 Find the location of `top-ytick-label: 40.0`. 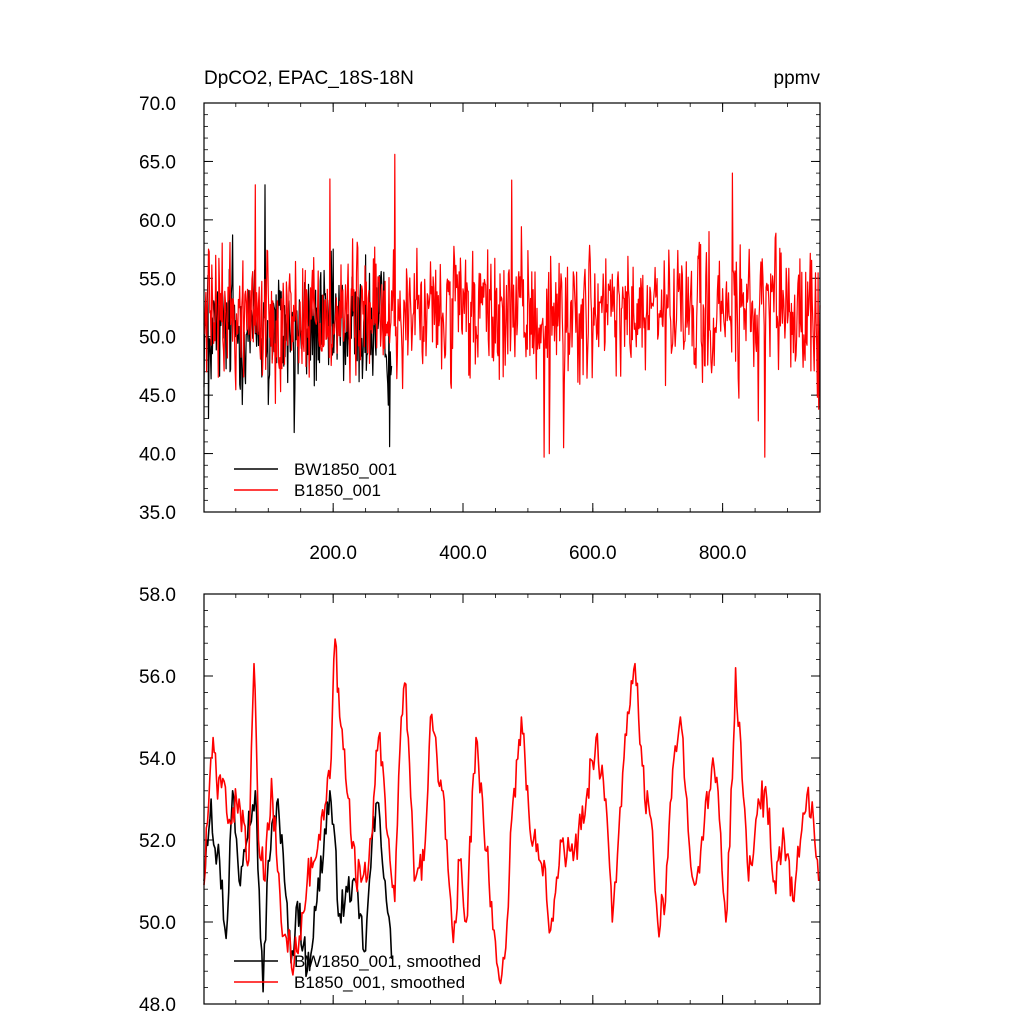

top-ytick-label: 40.0 is located at coordinates (157, 455).